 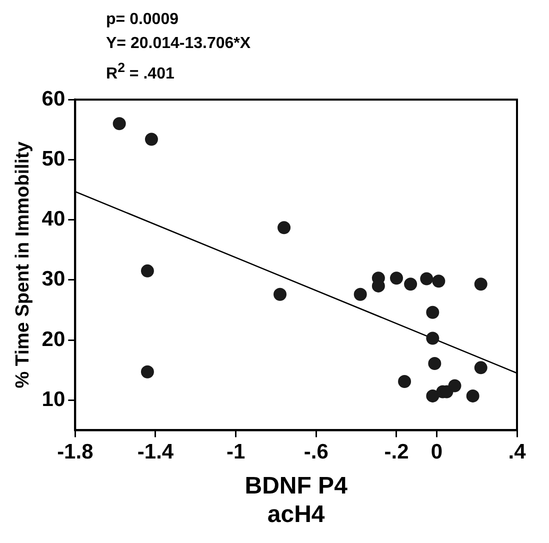 I want to click on x-tick-label: -1, so click(x=236, y=452).